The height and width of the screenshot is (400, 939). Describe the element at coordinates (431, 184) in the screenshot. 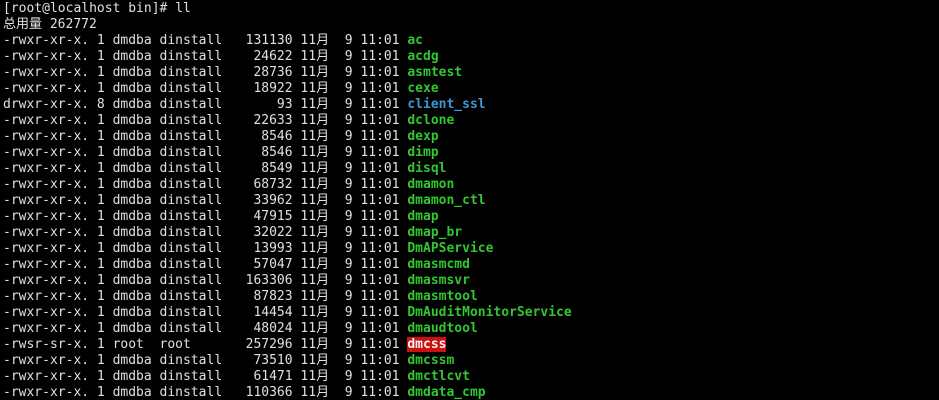

I see `file-name: dmamon` at that location.